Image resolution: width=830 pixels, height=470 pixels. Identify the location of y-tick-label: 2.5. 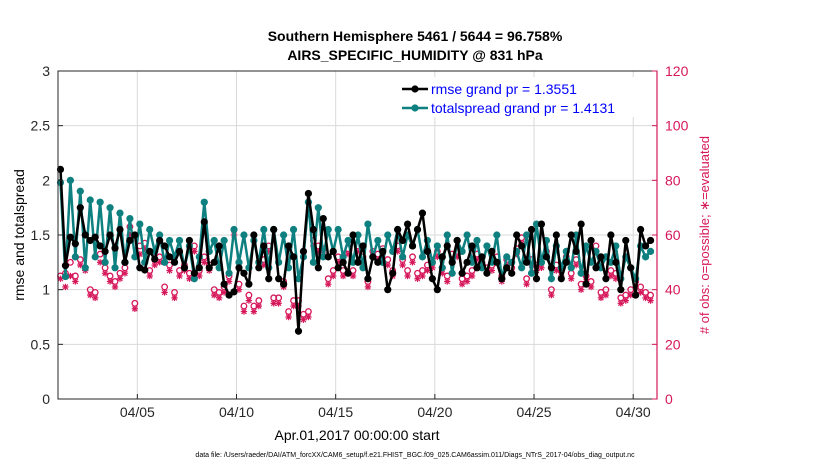
(41, 126).